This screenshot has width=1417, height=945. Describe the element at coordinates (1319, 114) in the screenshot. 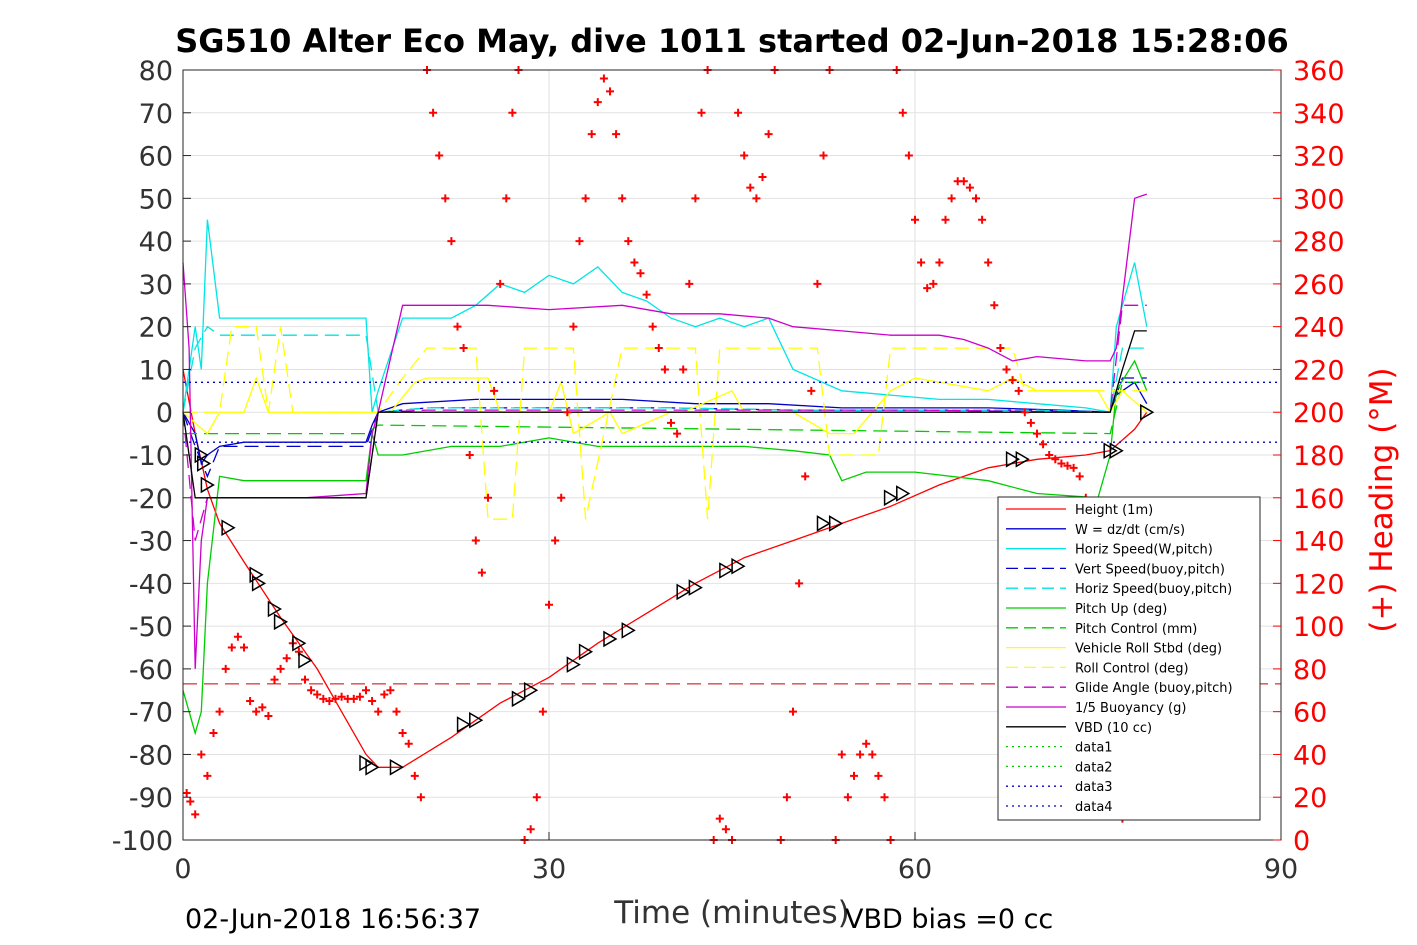

I see `right-tick-label: 340` at that location.